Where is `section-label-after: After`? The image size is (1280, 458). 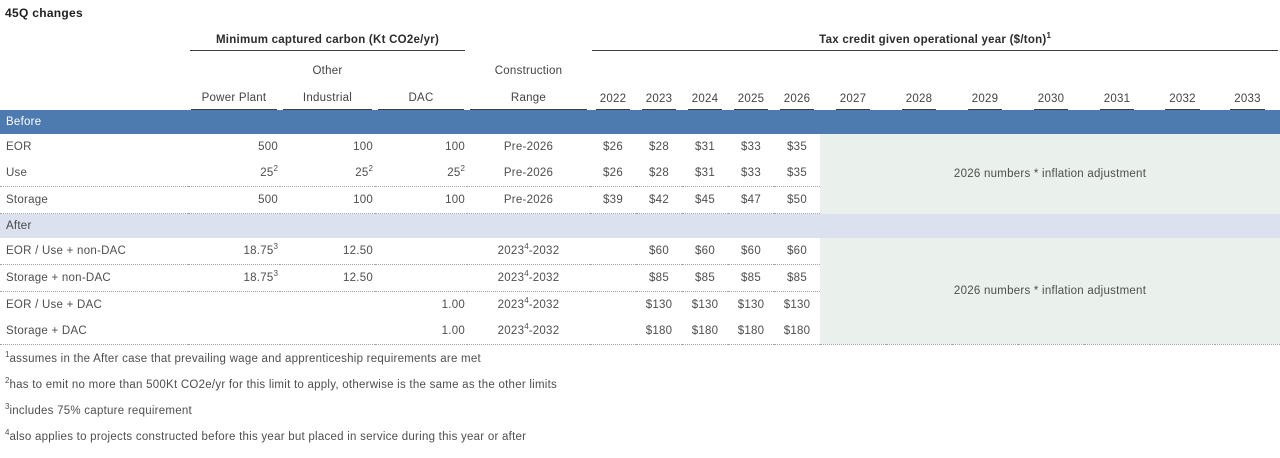
section-label-after: After is located at coordinates (640, 225).